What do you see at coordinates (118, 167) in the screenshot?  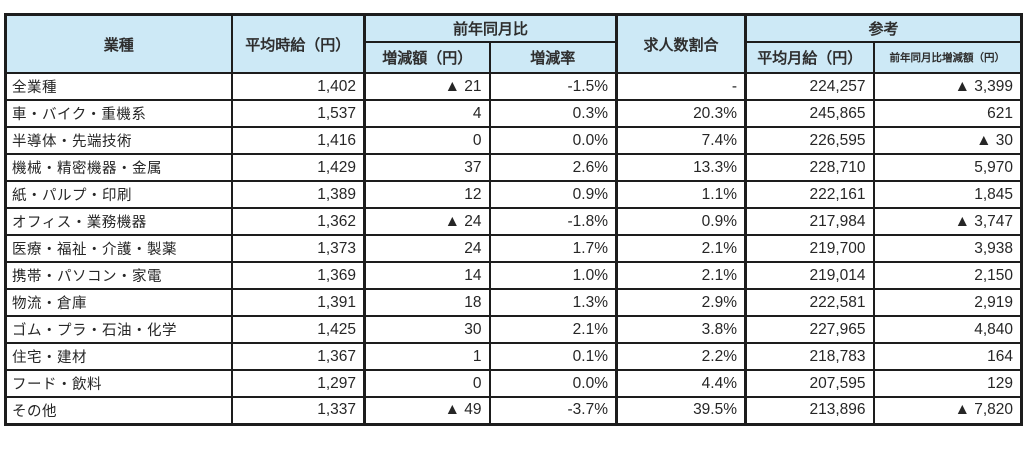 I see `industry-cell: 機械・精密機器・金属` at bounding box center [118, 167].